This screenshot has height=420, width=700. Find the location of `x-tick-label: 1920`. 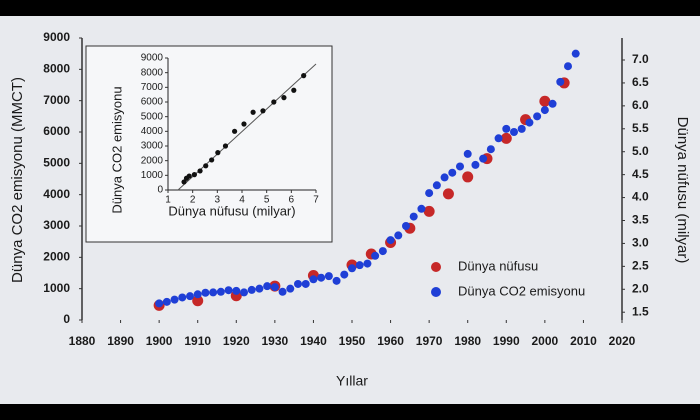

x-tick-label: 1920 is located at coordinates (236, 341).